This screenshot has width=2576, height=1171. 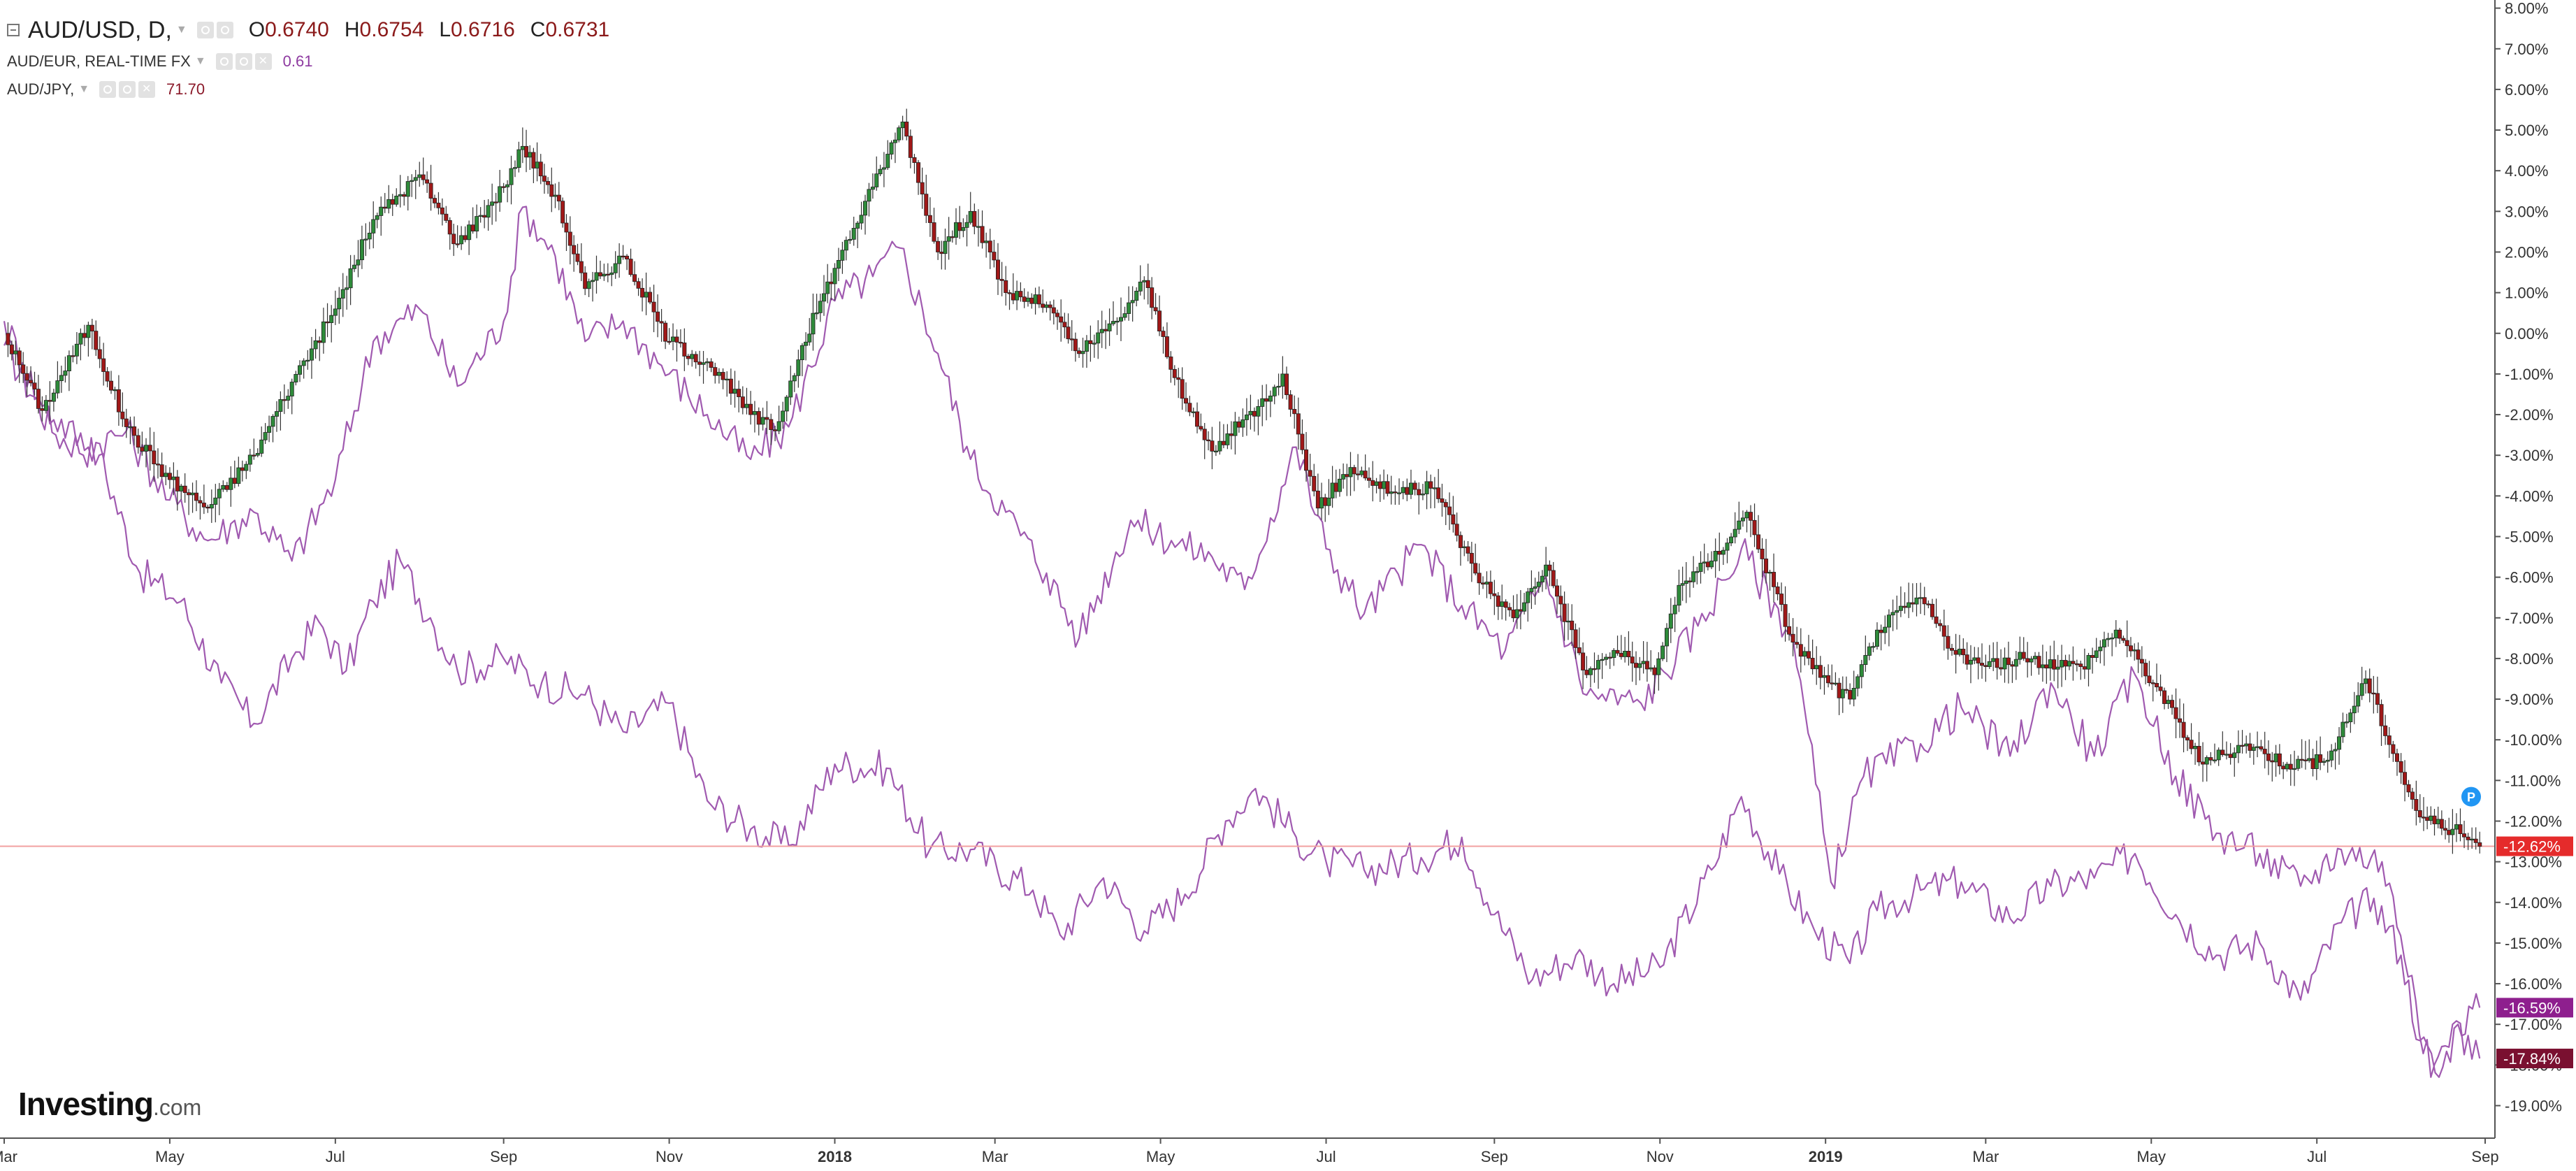 I want to click on format-icon, so click(x=225, y=30).